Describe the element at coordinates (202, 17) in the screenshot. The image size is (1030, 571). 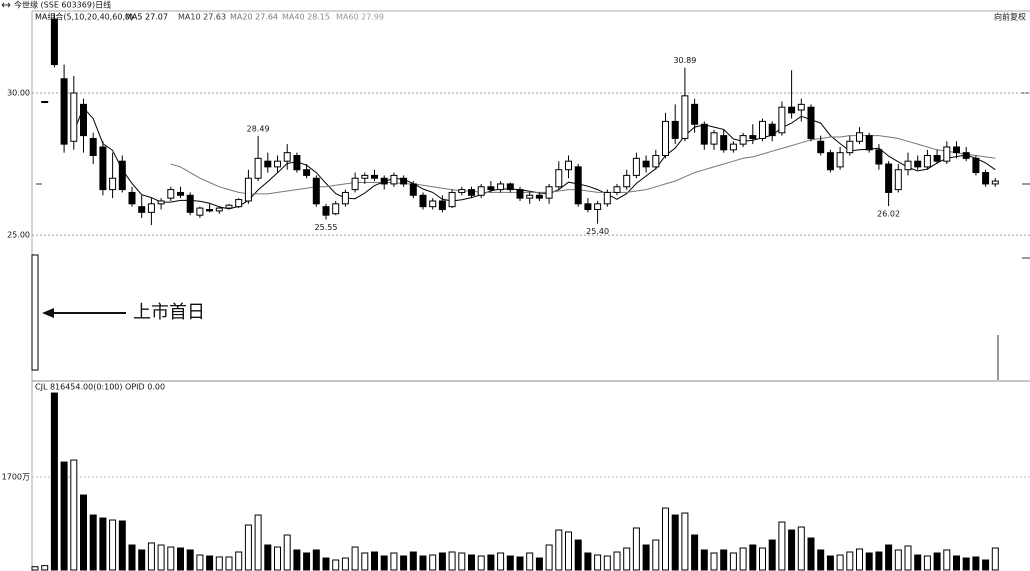
I see `ma-legend: MA10 27.63` at that location.